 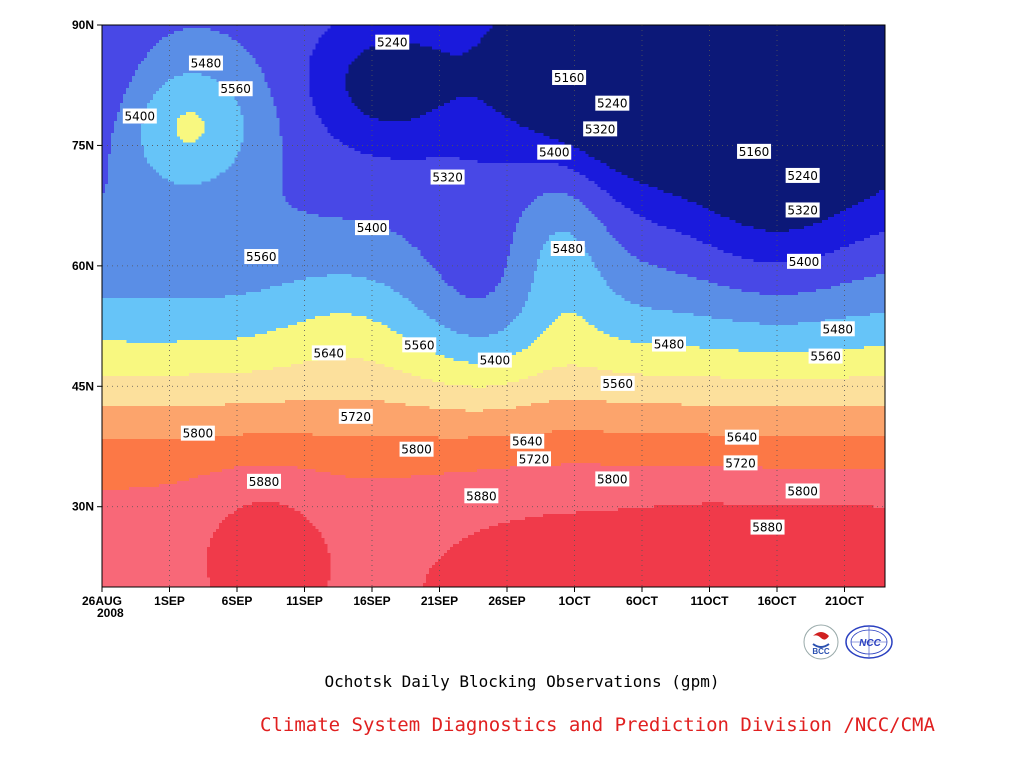 What do you see at coordinates (439, 601) in the screenshot?
I see `x-tick-label: 21SEP` at bounding box center [439, 601].